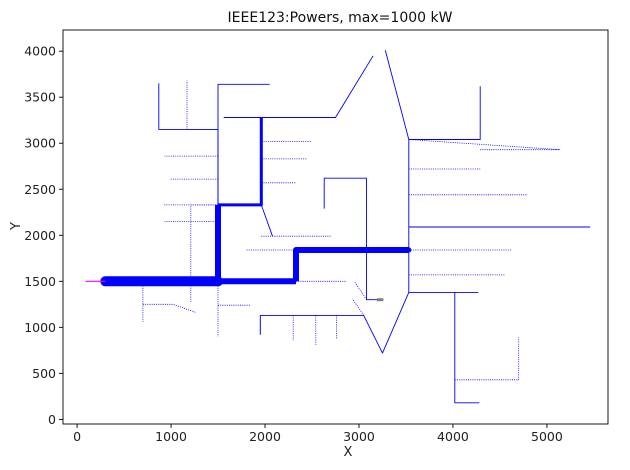 The image size is (630, 470). Describe the element at coordinates (16, 226) in the screenshot. I see `y-axis-label: Y` at that location.